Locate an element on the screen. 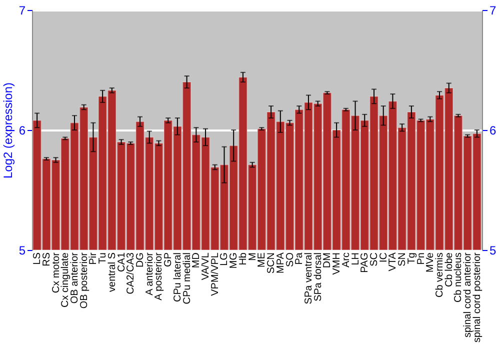 The width and height of the screenshot is (500, 350). y-tick-label: 7 is located at coordinates (22, 11).